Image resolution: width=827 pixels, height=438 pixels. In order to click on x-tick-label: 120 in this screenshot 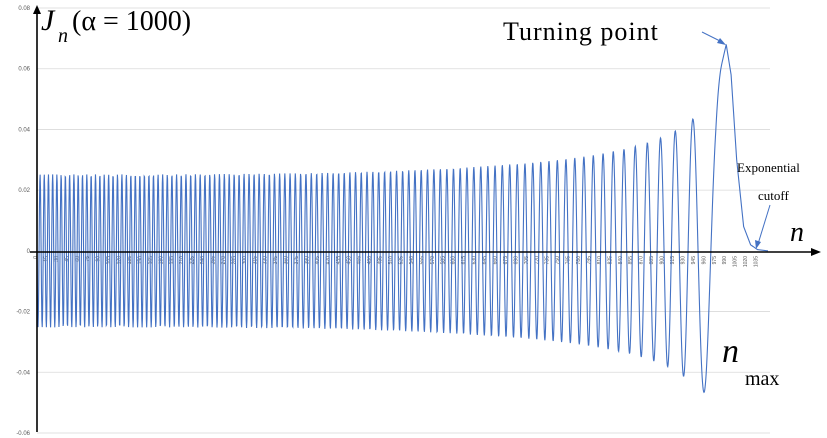, I will do `click(120, 260)`.